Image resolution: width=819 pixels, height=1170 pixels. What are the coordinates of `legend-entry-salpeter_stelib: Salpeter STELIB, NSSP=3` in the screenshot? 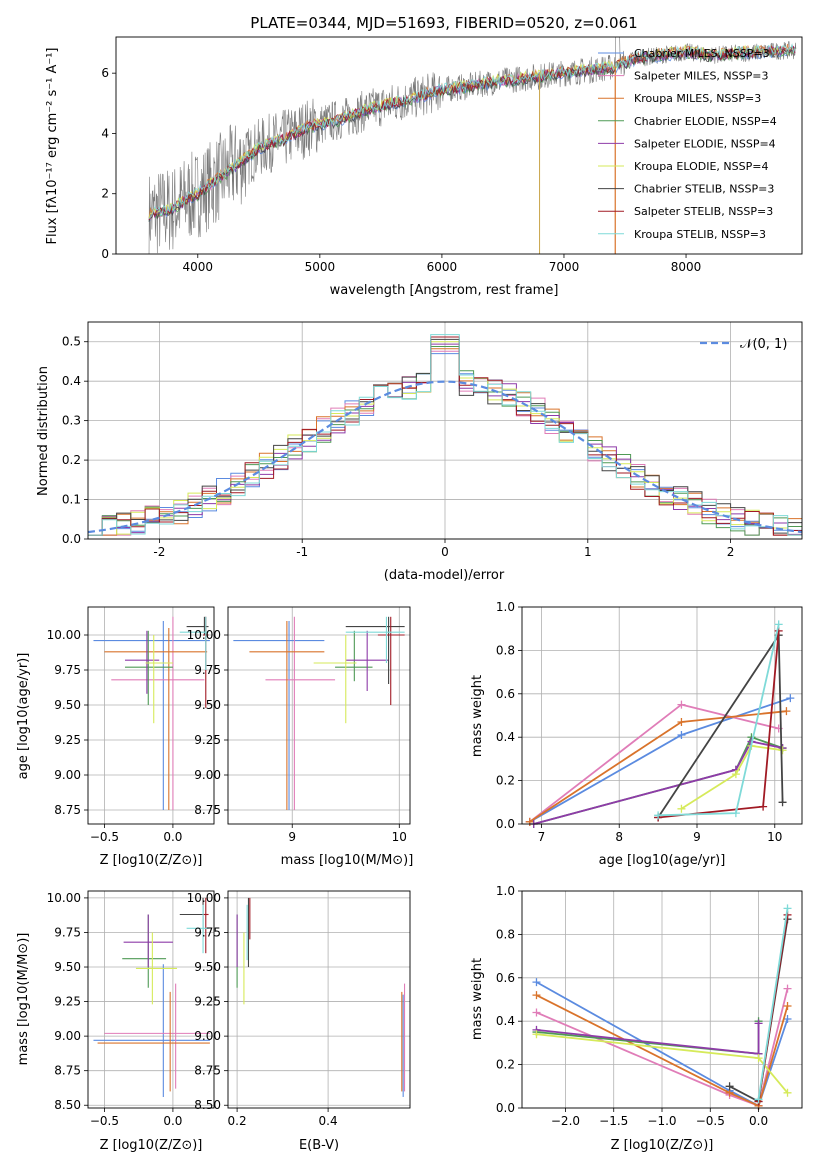 It's located at (703, 211).